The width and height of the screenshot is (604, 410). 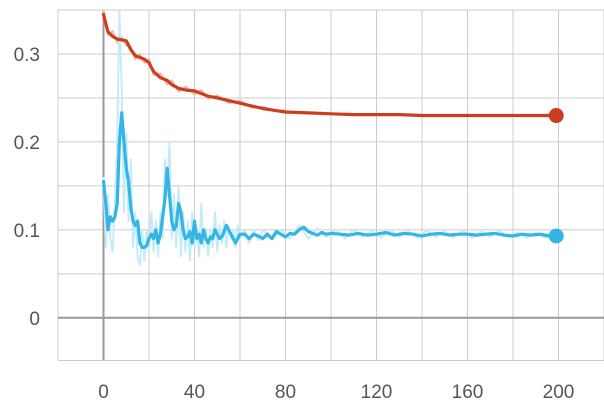 I want to click on x-tick-label: 80, so click(x=285, y=392).